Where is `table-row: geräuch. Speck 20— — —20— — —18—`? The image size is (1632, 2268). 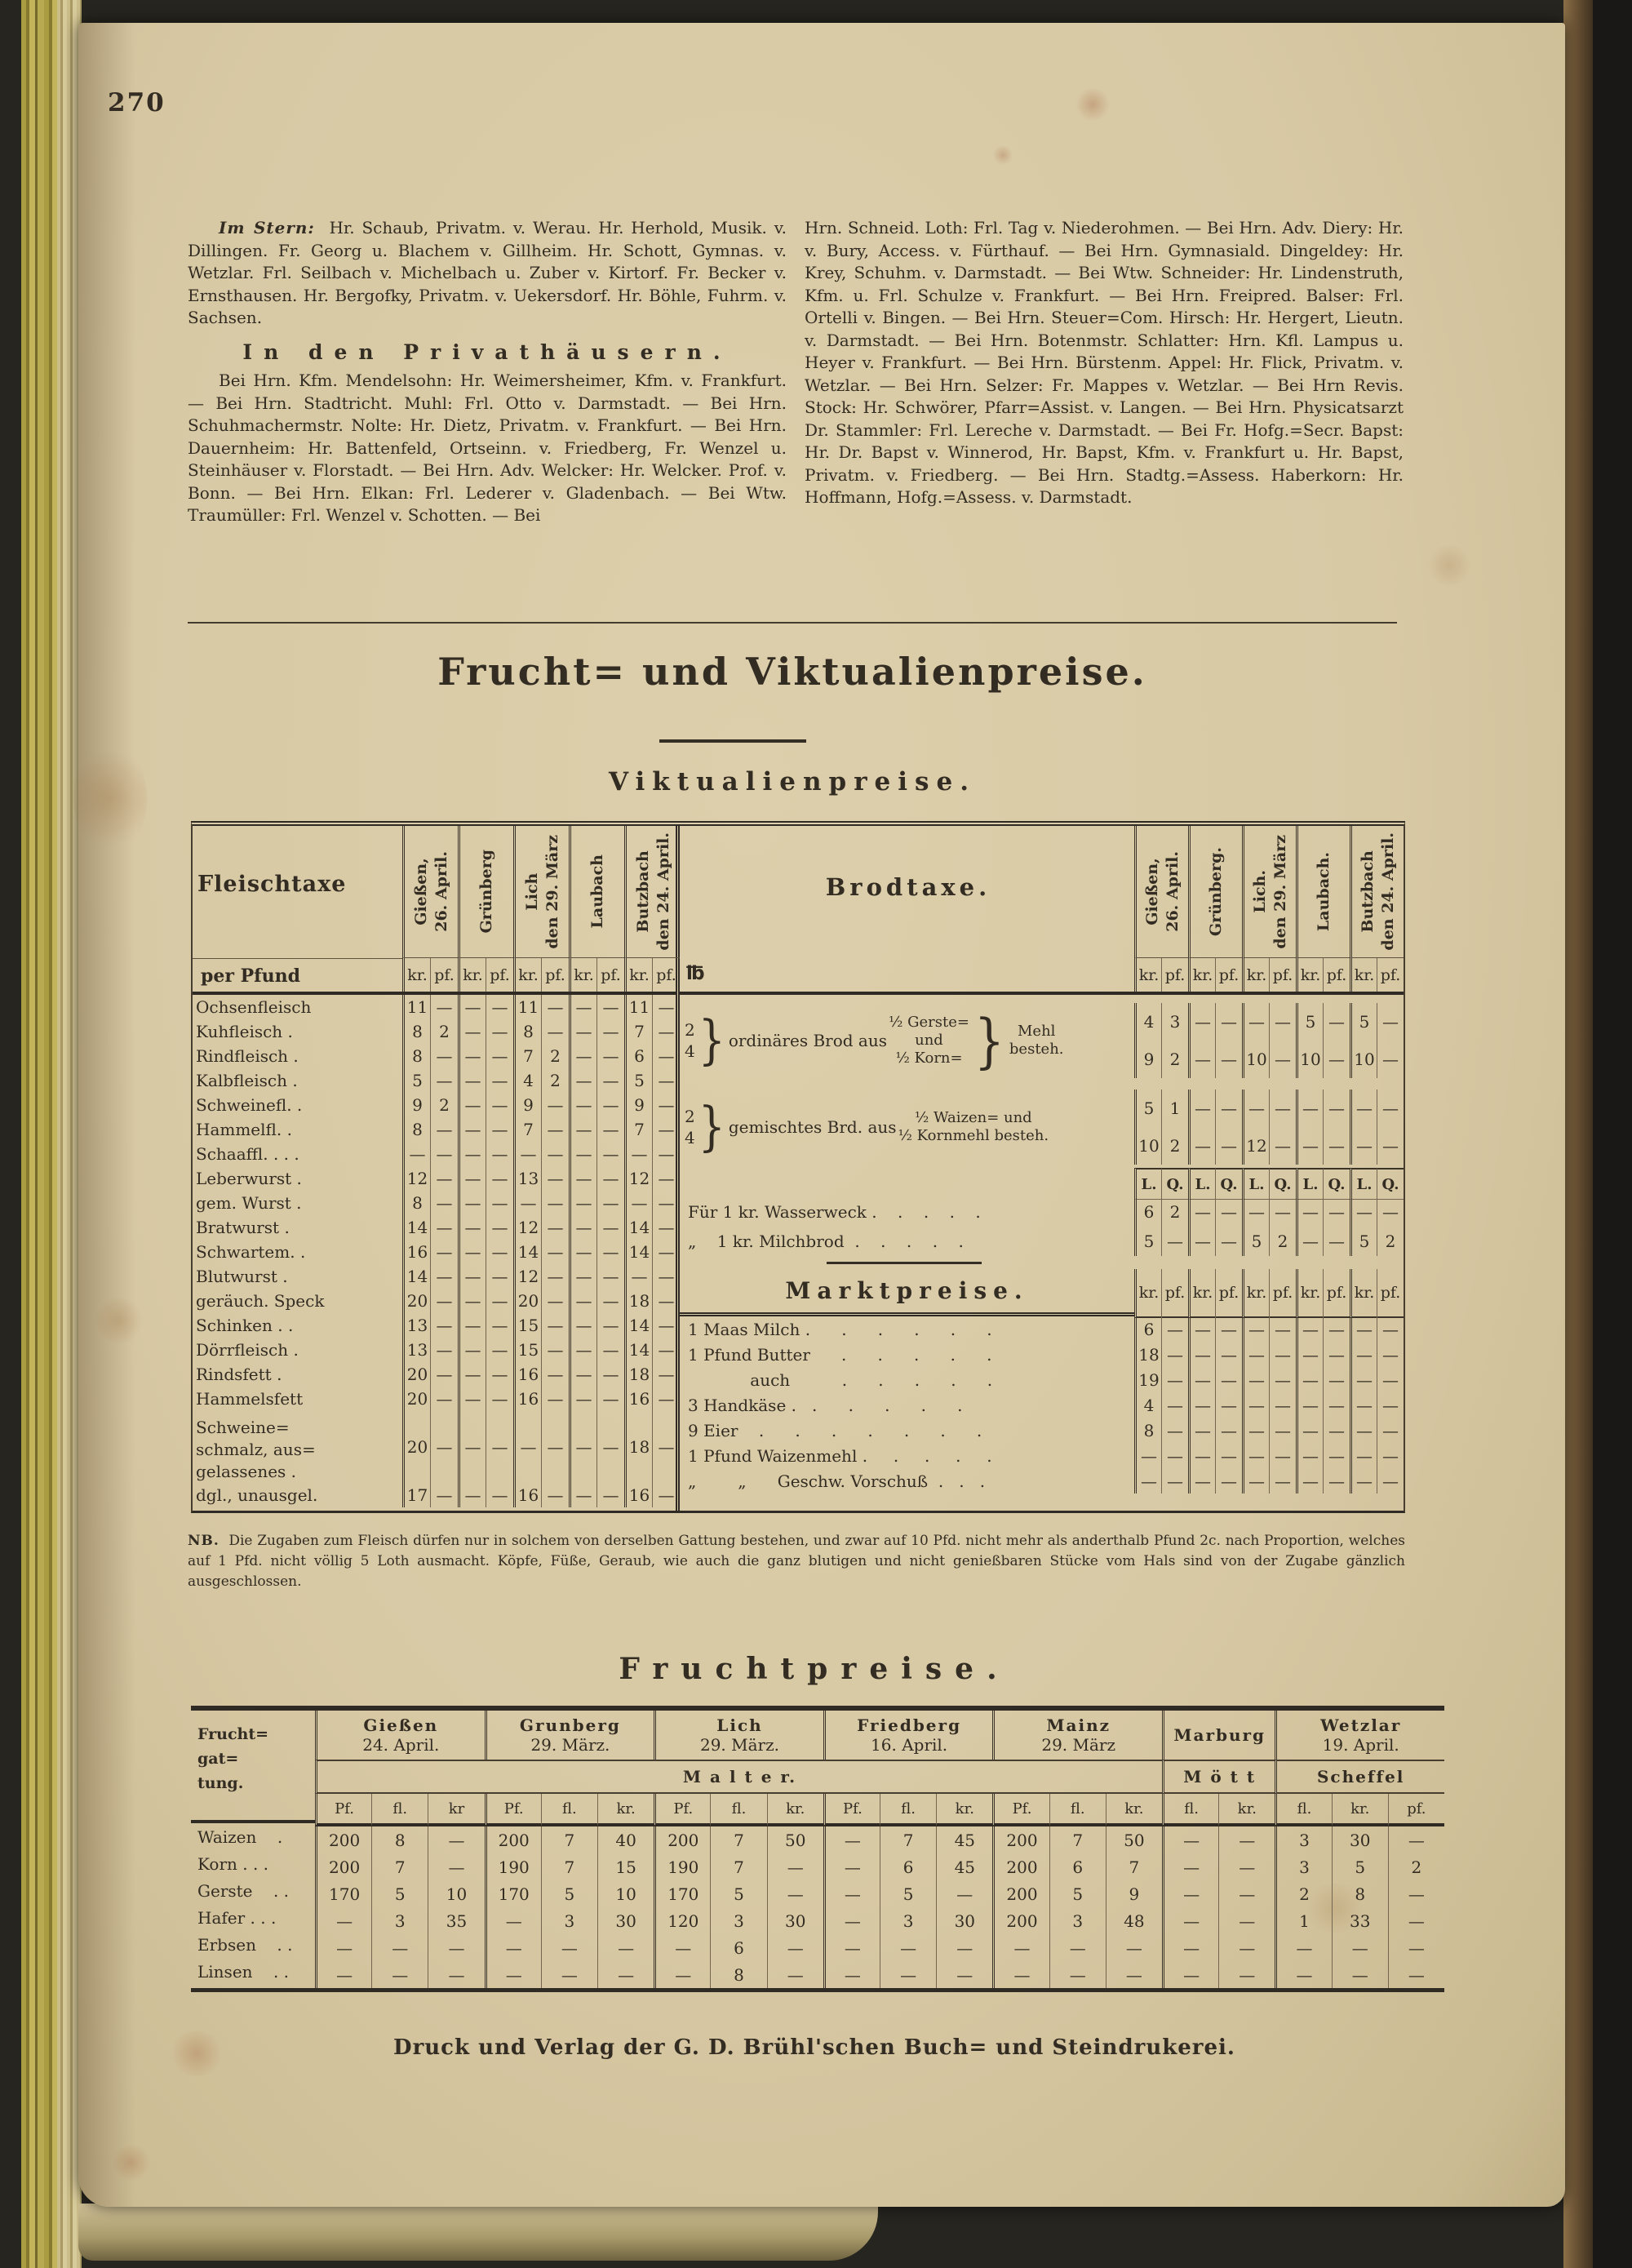
table-row: geräuch. Speck 20— — —20— — —18— is located at coordinates (434, 1301).